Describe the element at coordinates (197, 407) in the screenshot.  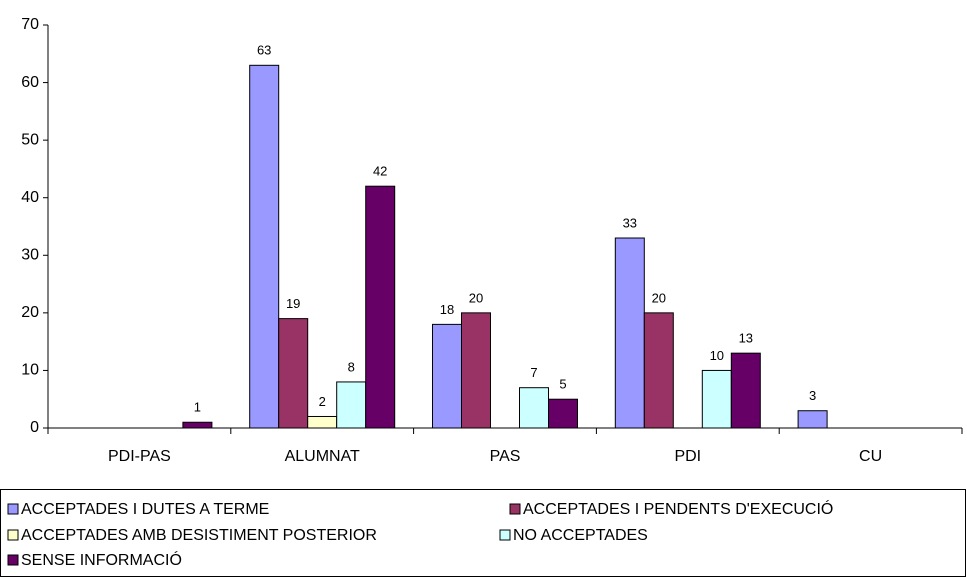
I see `data-label: 1` at that location.